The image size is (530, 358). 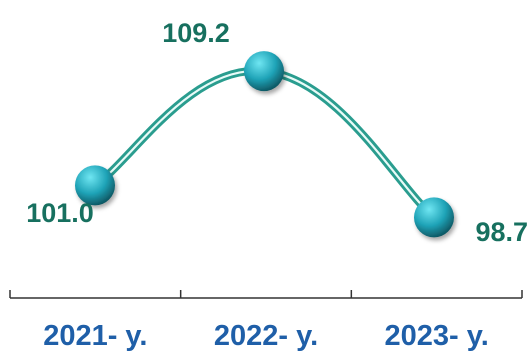 I want to click on data-label: 98.7, so click(x=501, y=232).